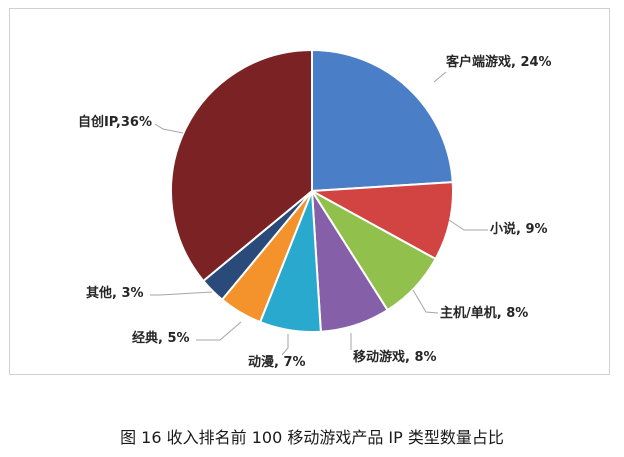 This screenshot has width=624, height=457. Describe the element at coordinates (499, 62) in the screenshot. I see `data-label: 客户端游戏, 24%` at that location.